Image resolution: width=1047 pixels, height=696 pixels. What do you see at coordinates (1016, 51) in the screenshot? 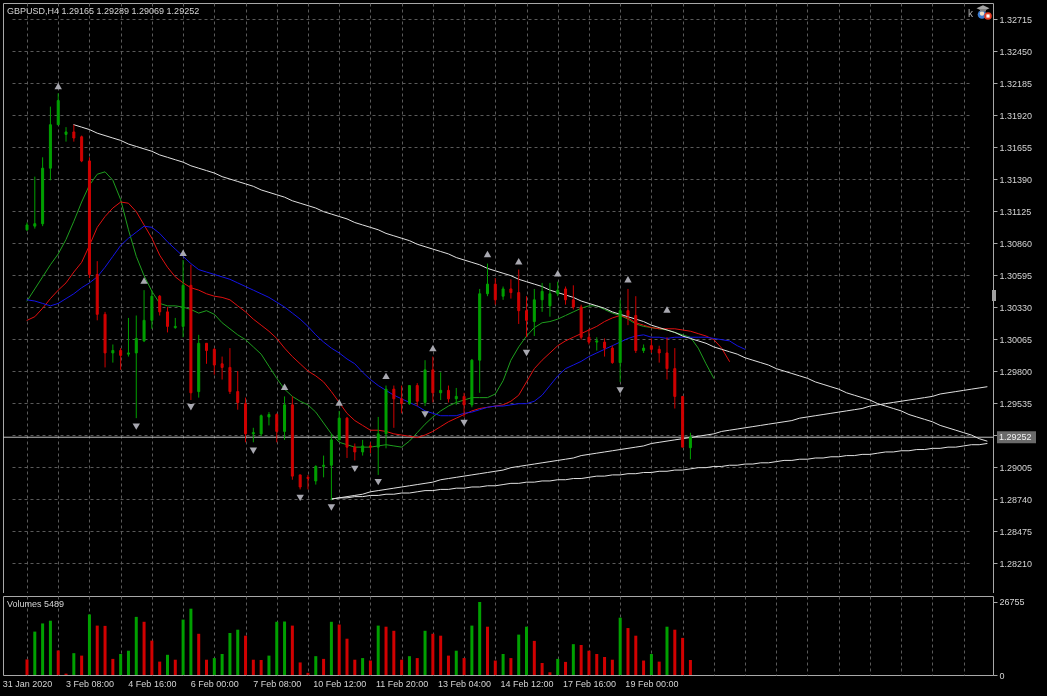
I see `y-tick-label: 1.32450` at bounding box center [1016, 51].